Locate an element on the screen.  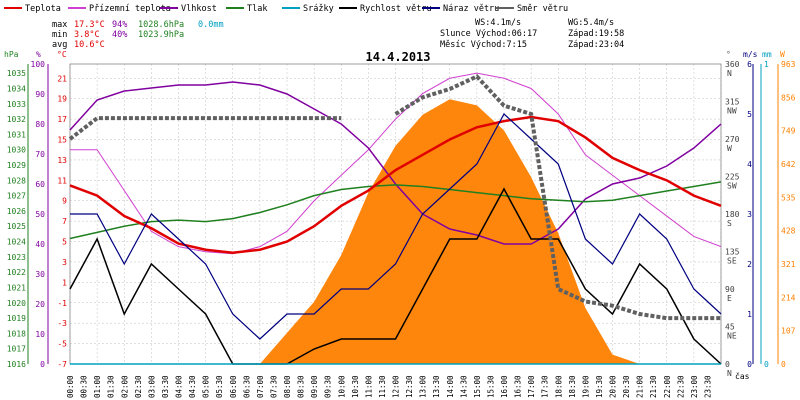
tick-label-pressure_hpa: 1028 is located at coordinates (16, 180).